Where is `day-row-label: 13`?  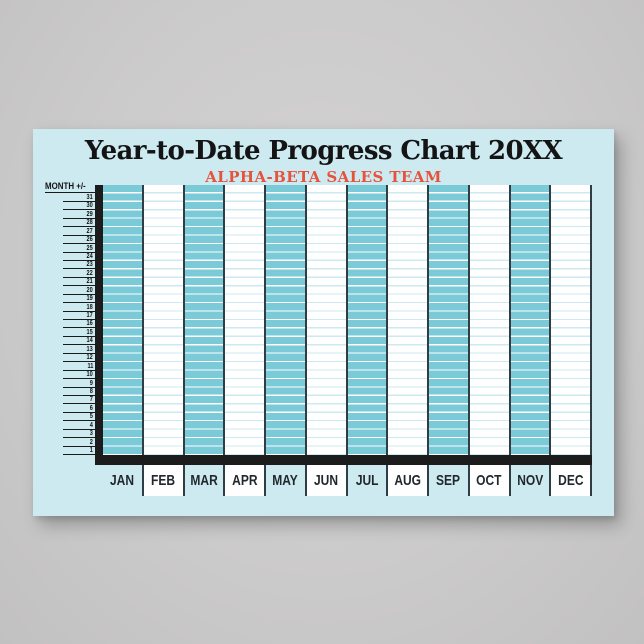
day-row-label: 13 is located at coordinates (70, 349).